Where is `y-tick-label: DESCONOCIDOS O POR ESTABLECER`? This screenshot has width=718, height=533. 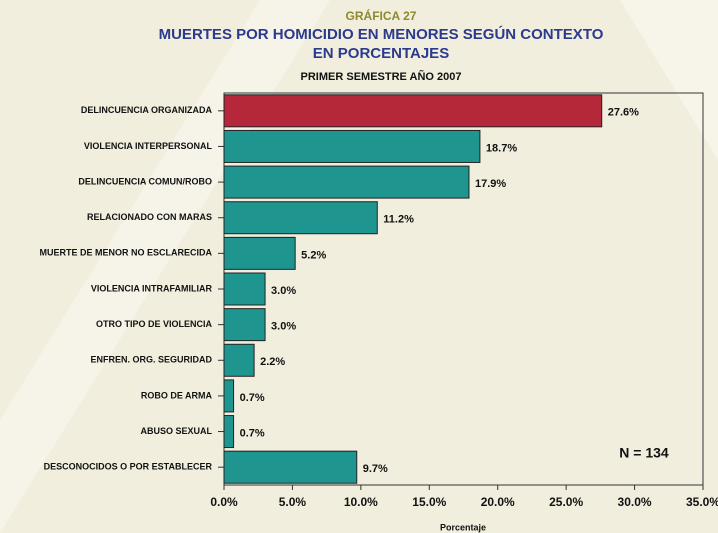
y-tick-label: DESCONOCIDOS O POR ESTABLECER is located at coordinates (128, 467).